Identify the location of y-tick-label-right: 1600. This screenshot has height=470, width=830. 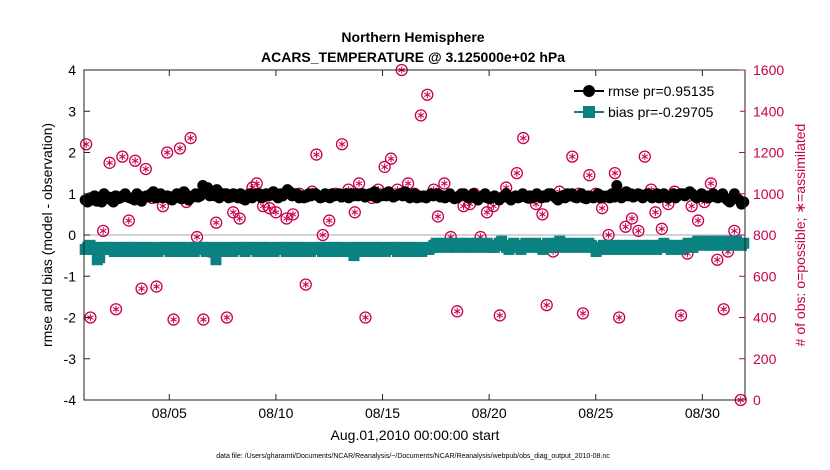
(768, 70).